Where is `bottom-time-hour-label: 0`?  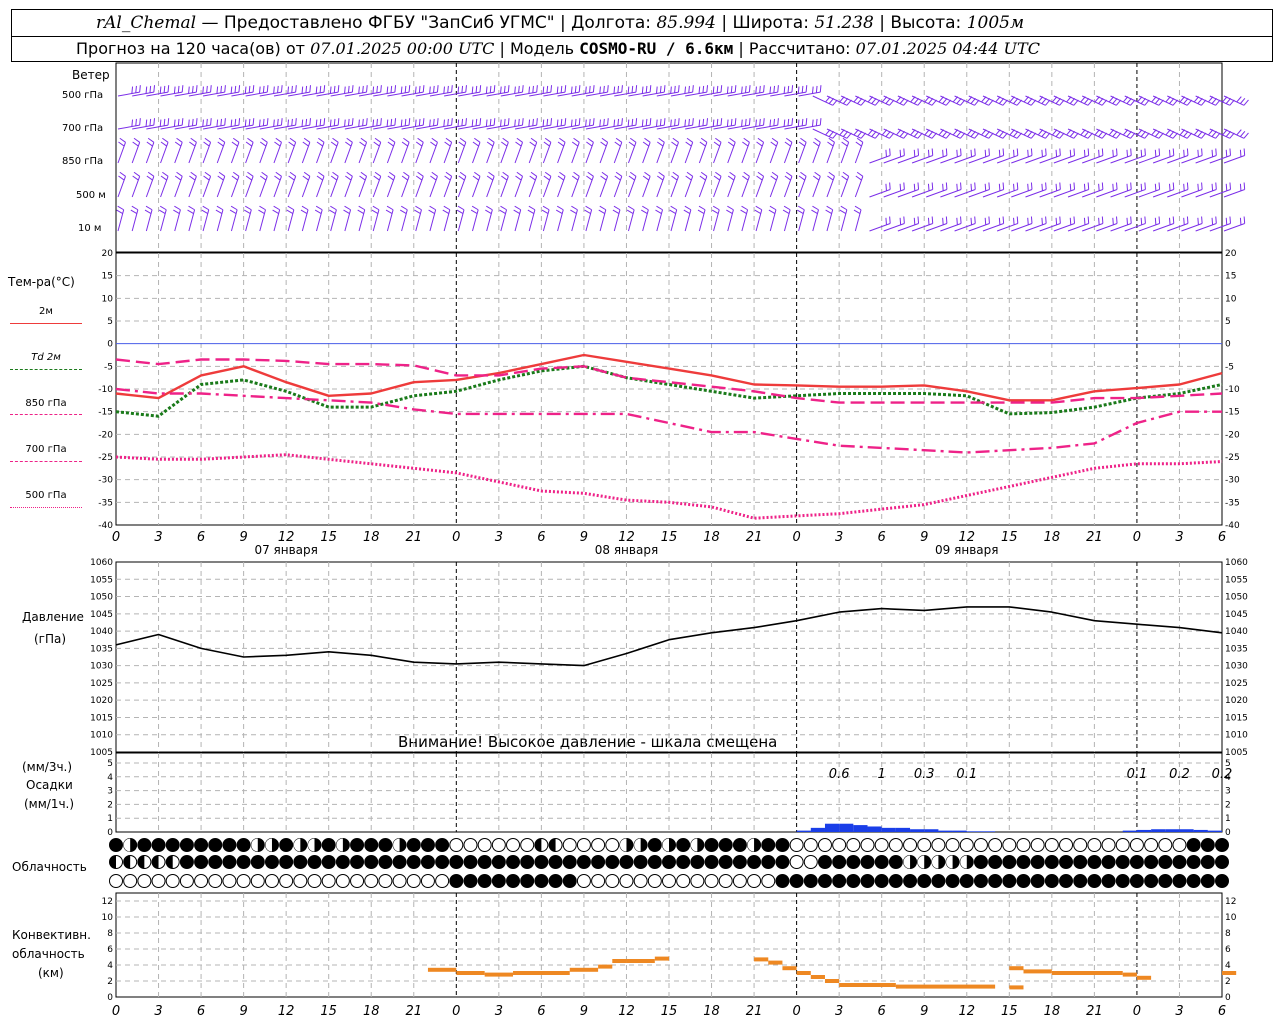 bottom-time-hour-label: 0 is located at coordinates (1137, 1011).